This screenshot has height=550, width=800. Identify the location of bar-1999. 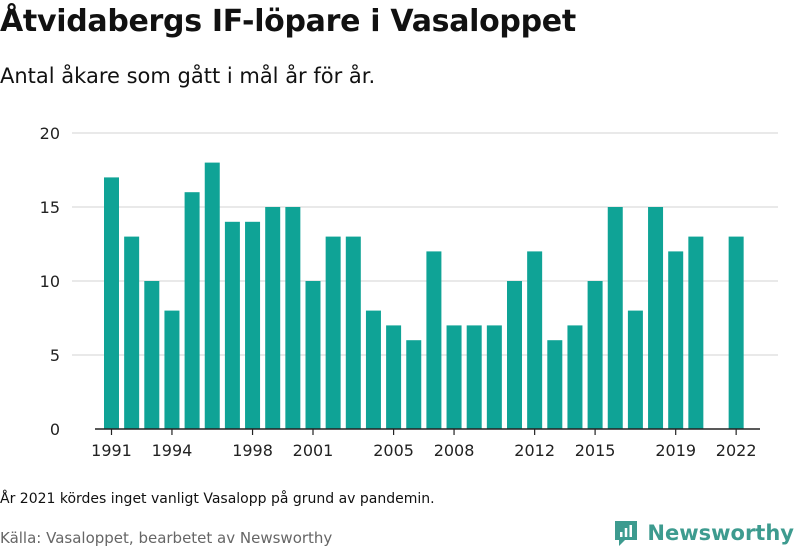
(273, 318).